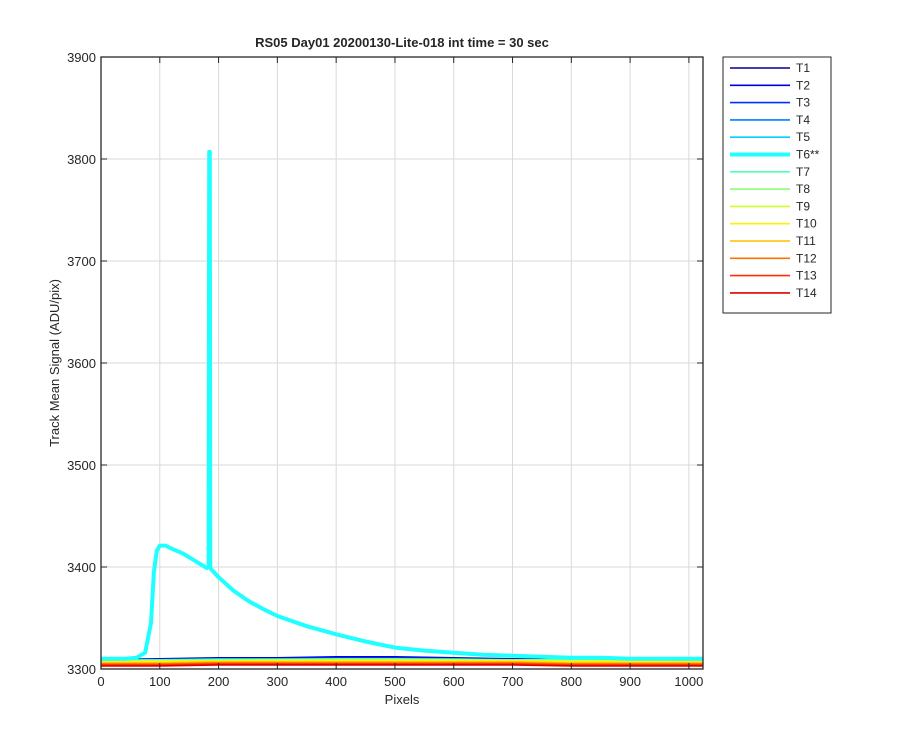  What do you see at coordinates (775, 180) in the screenshot?
I see `legend-items: T1 T2 T3 T4 T5 T6** T7 T8 T9 T10 T11 T12 T13 T14` at bounding box center [775, 180].